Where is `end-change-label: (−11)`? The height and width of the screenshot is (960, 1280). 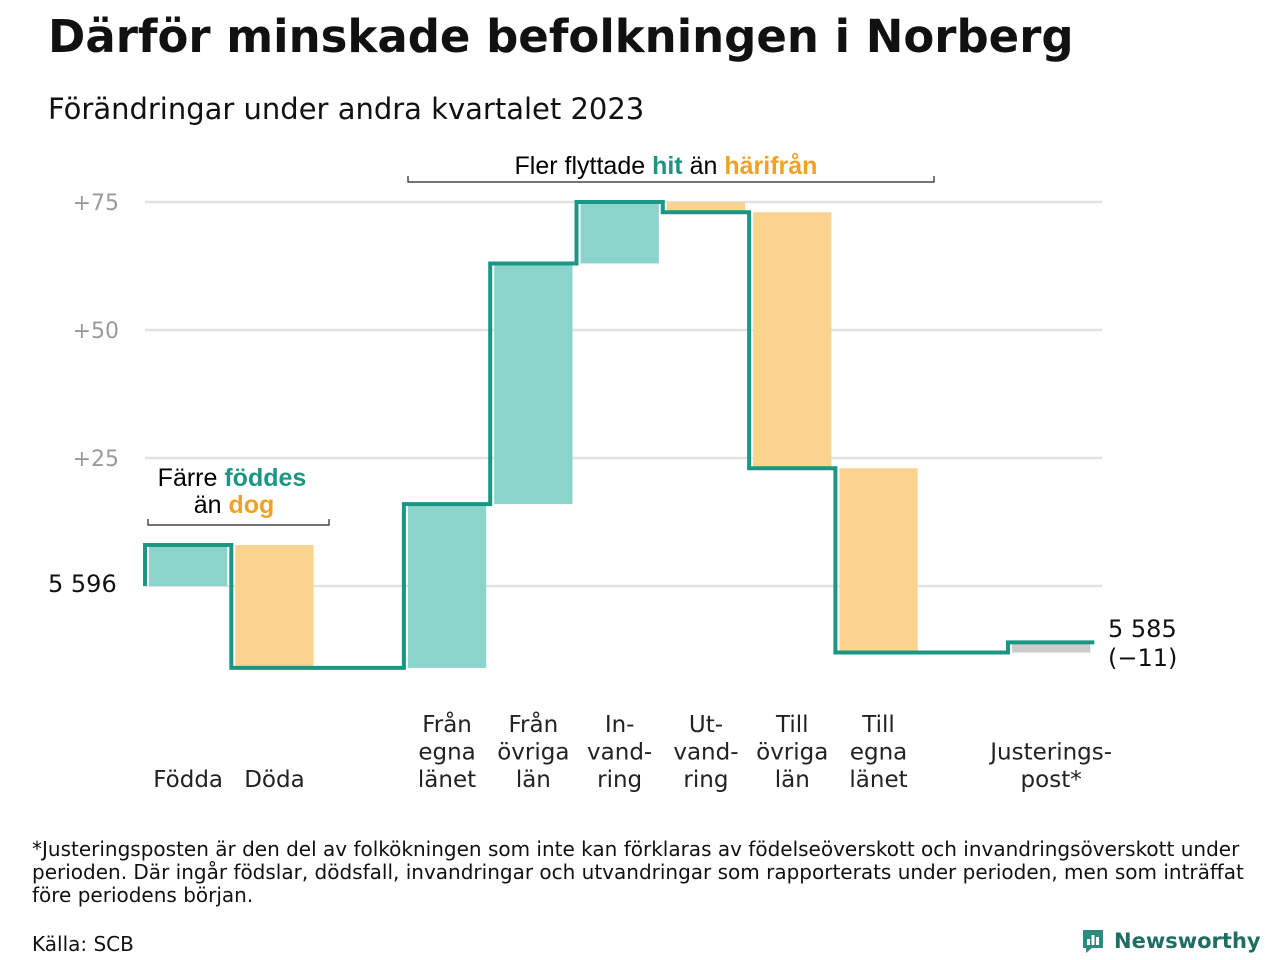
end-change-label: (−11) is located at coordinates (1142, 658).